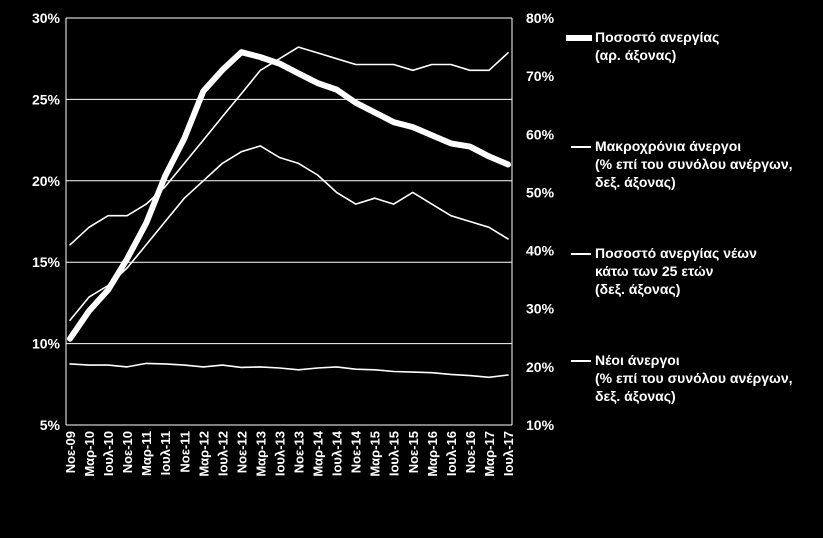 Image resolution: width=823 pixels, height=538 pixels. Describe the element at coordinates (289, 370) in the screenshot. I see `series-line-new-unemployed` at that location.